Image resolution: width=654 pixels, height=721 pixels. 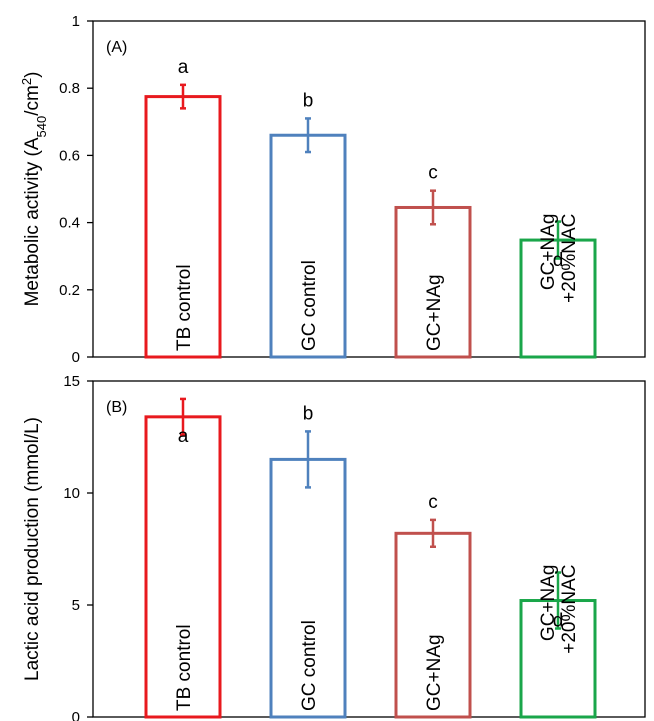 What do you see at coordinates (69, 290) in the screenshot?
I see `y-tick-label: 0.2` at bounding box center [69, 290].